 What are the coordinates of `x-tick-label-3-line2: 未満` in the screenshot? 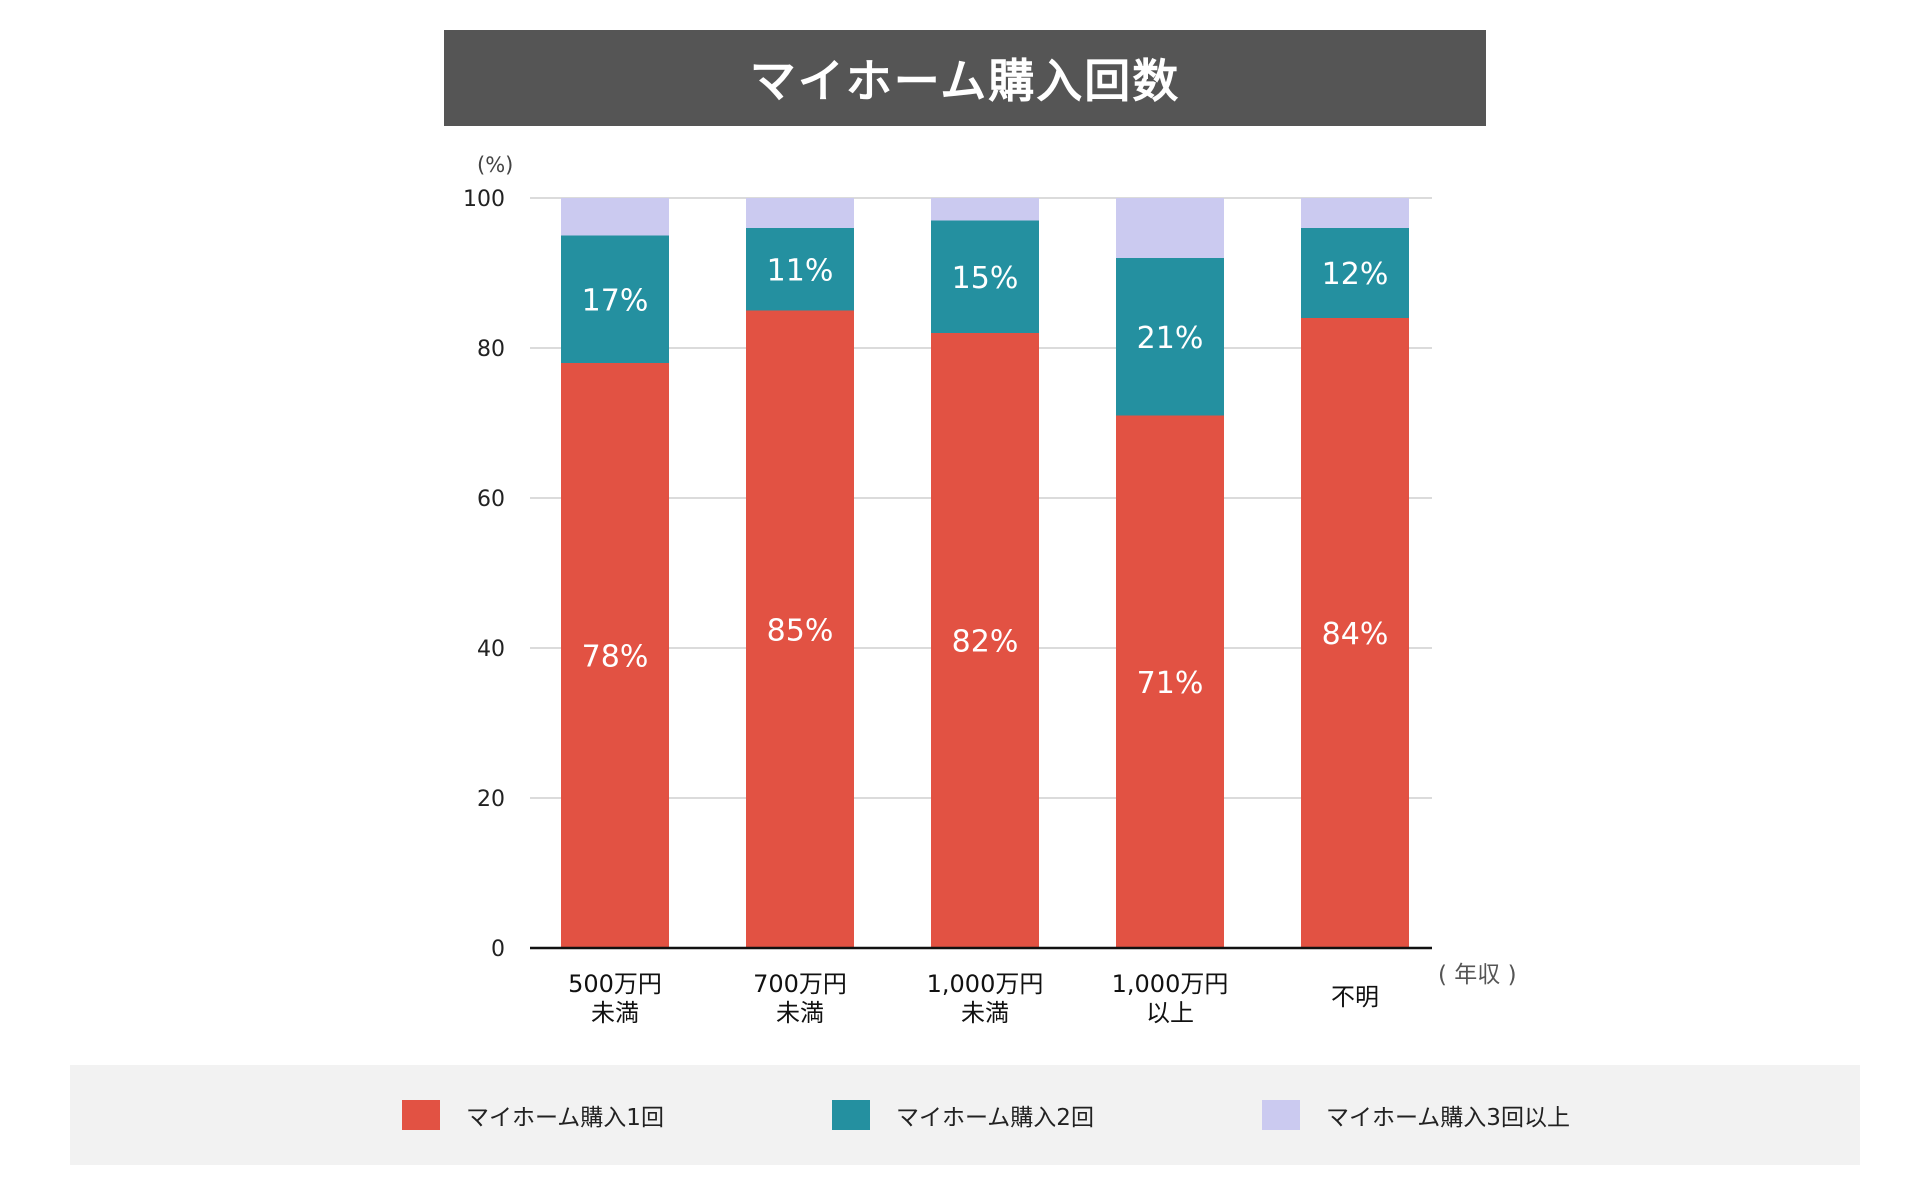 It's located at (985, 1013).